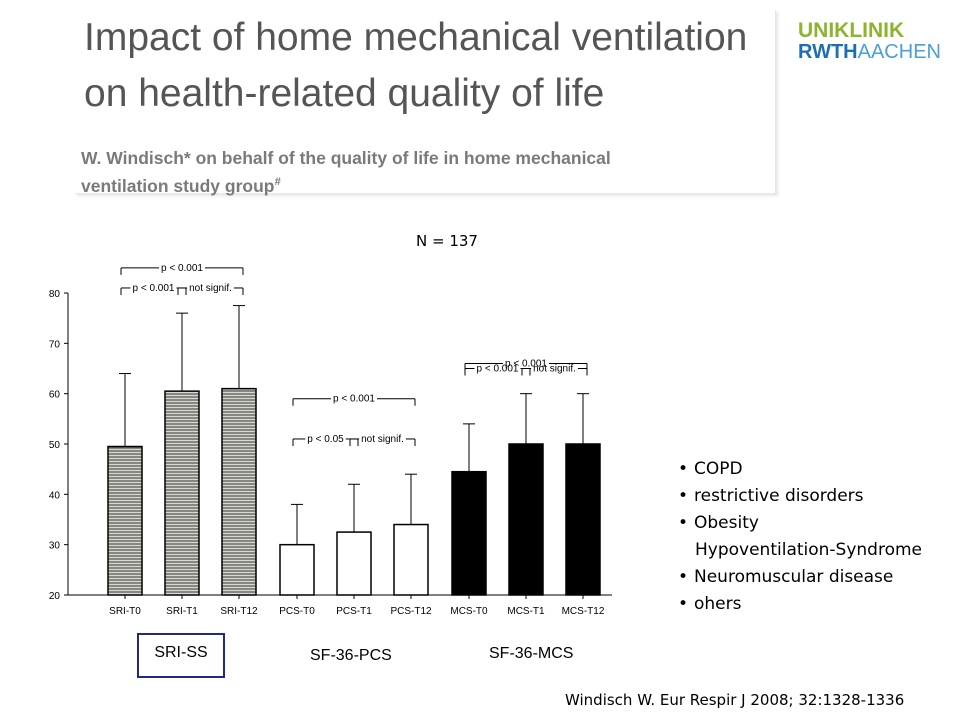 The height and width of the screenshot is (720, 960). What do you see at coordinates (851, 30) in the screenshot?
I see `logo-top: UNIKLINIK` at bounding box center [851, 30].